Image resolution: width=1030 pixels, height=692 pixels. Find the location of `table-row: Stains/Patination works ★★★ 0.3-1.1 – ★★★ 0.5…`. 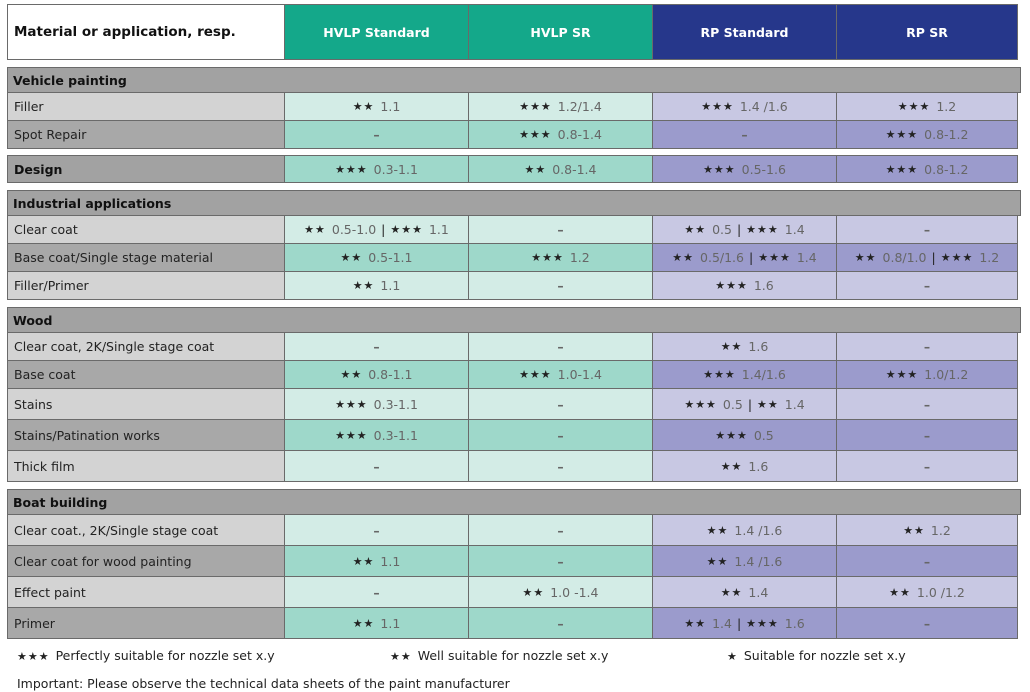

table-row: Stains/Patination works ★★★ 0.3-1.1 – ★★★ 0.5… is located at coordinates (514, 435).